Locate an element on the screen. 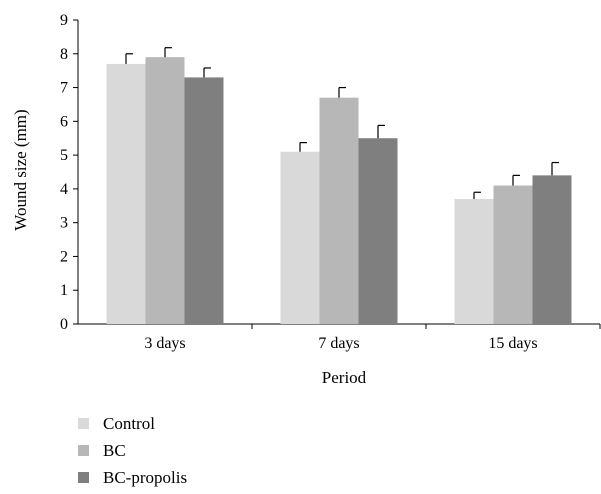 Image resolution: width=601 pixels, height=494 pixels. y-tick-label-6: 6 is located at coordinates (64, 121).